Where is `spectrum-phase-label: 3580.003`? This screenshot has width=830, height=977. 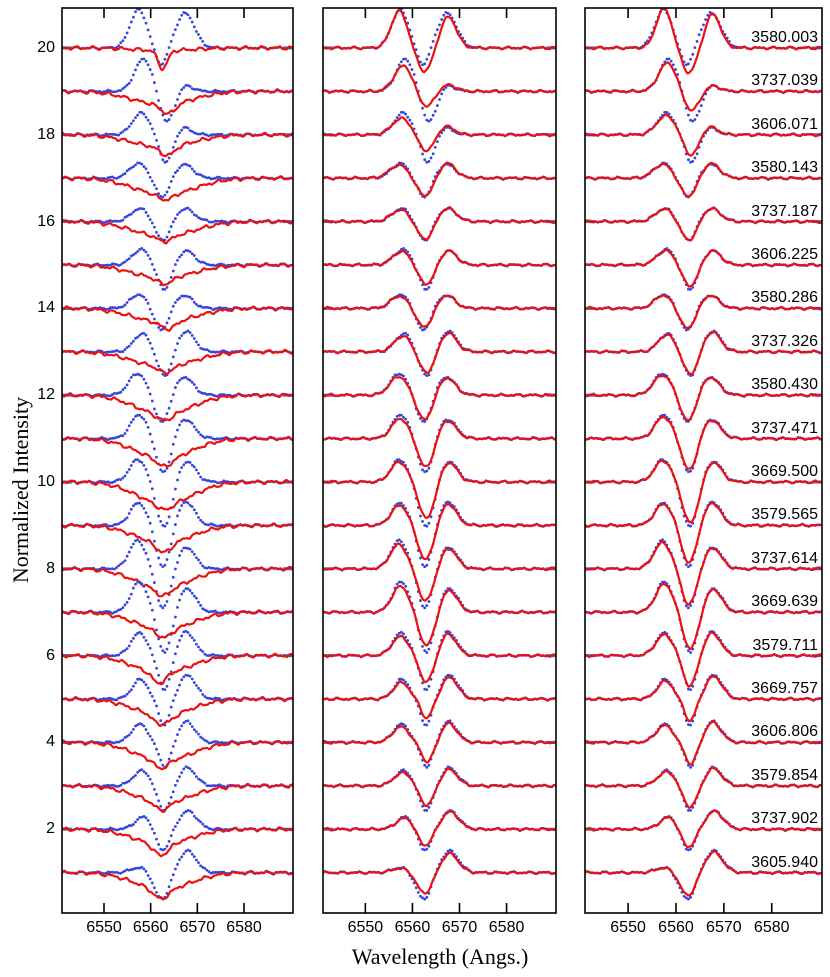
spectrum-phase-label: 3580.003 is located at coordinates (784, 37).